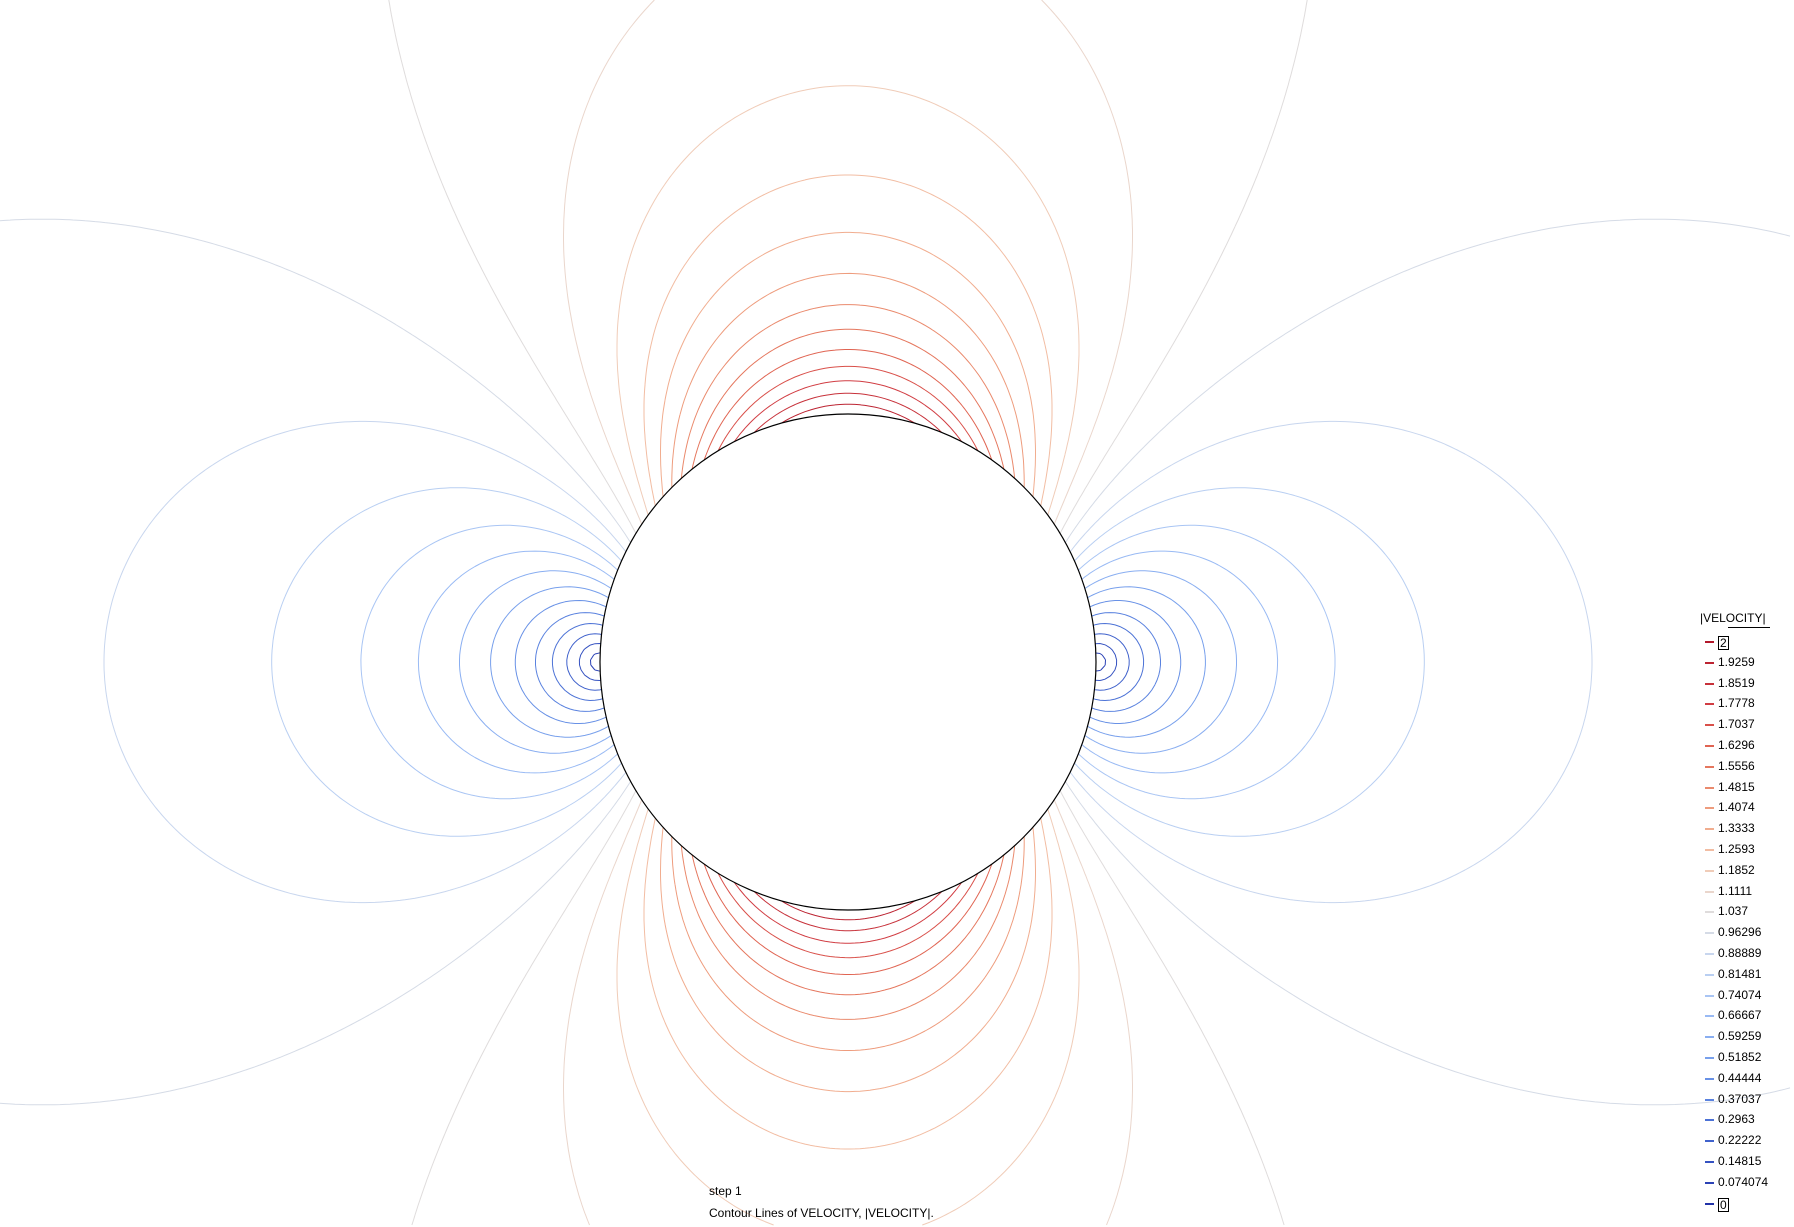 Image resolution: width=1794 pixels, height=1227 pixels. I want to click on contour-line, so click(848, 662).